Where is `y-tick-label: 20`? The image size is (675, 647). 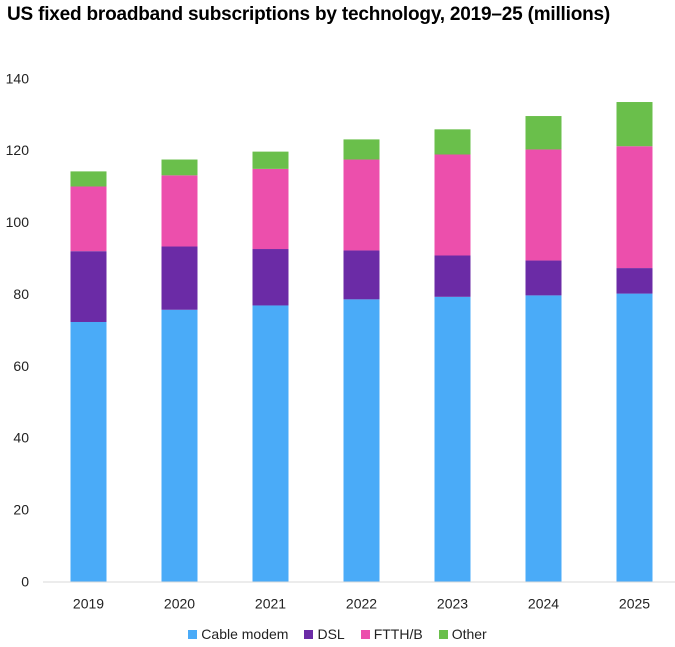 y-tick-label: 20 is located at coordinates (21, 510).